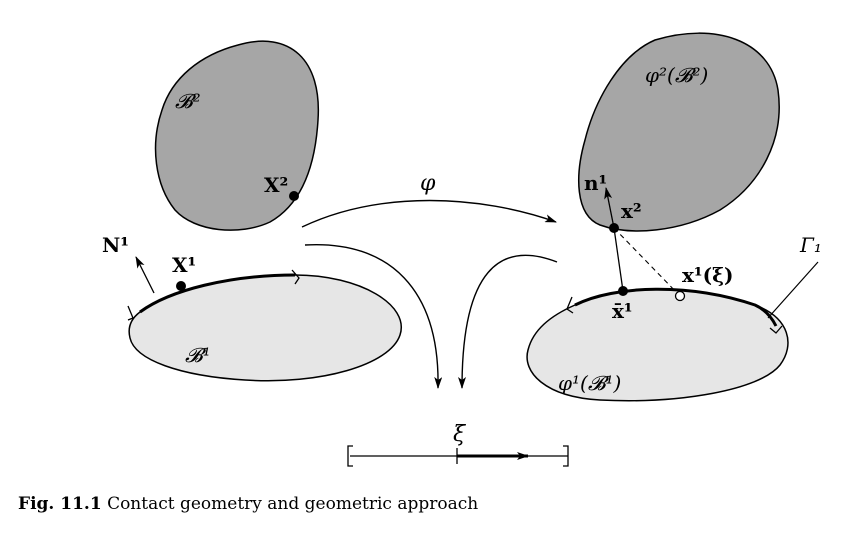 Image resolution: width=853 pixels, height=536 pixels. Describe the element at coordinates (295, 277) in the screenshot. I see `bracket-right-b1` at that location.